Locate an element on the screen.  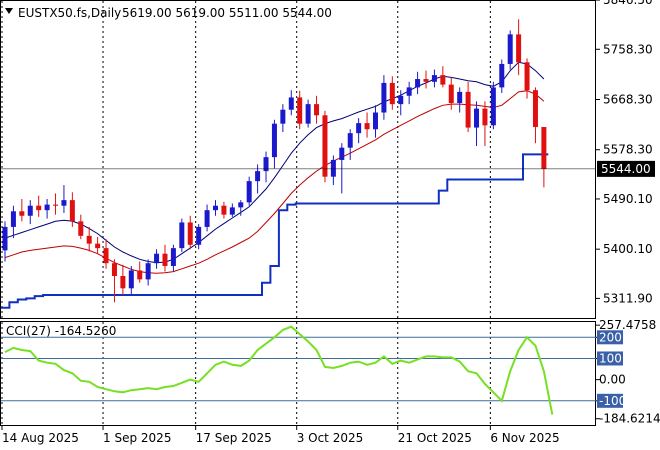
y-tick-label: 5578.30 is located at coordinates (628, 150).